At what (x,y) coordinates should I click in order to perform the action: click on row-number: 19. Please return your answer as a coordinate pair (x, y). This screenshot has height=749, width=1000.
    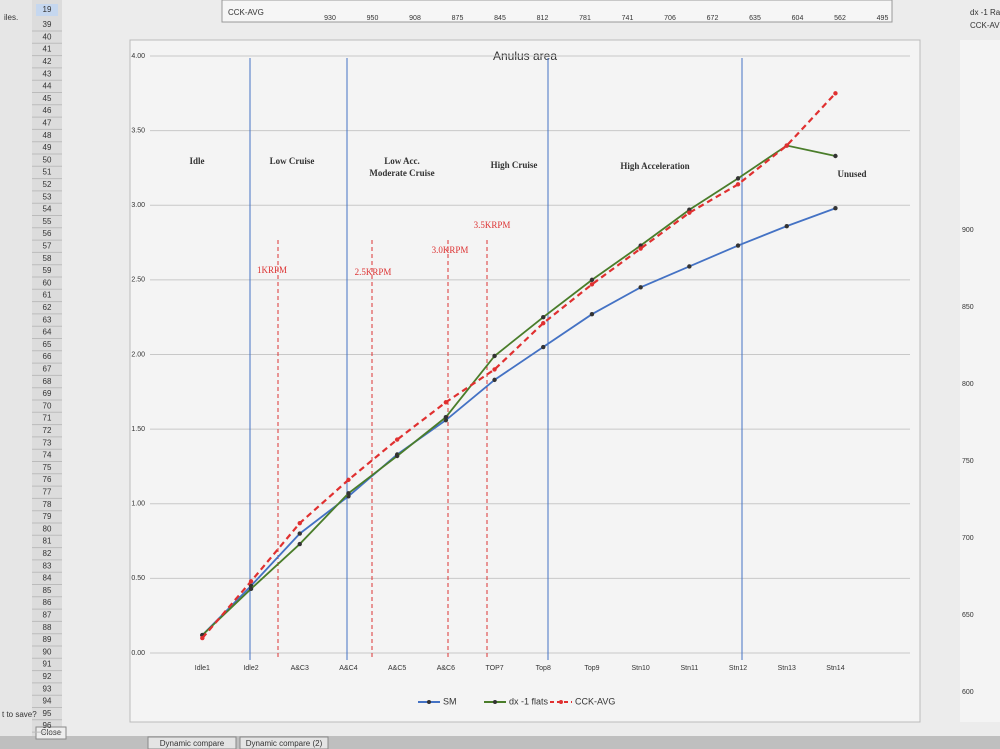
    Looking at the image, I should click on (47, 9).